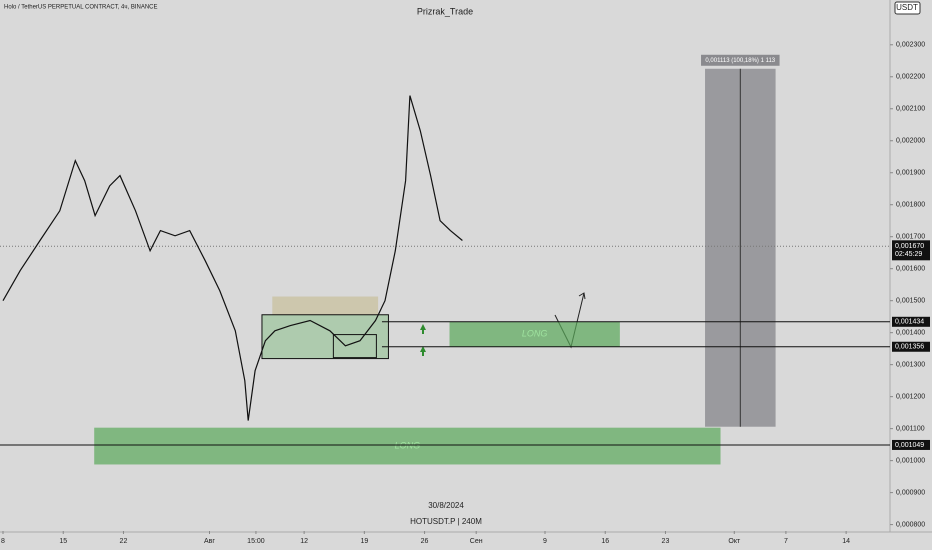 Image resolution: width=932 pixels, height=550 pixels. I want to click on current-timer: 02:45:29, so click(908, 254).